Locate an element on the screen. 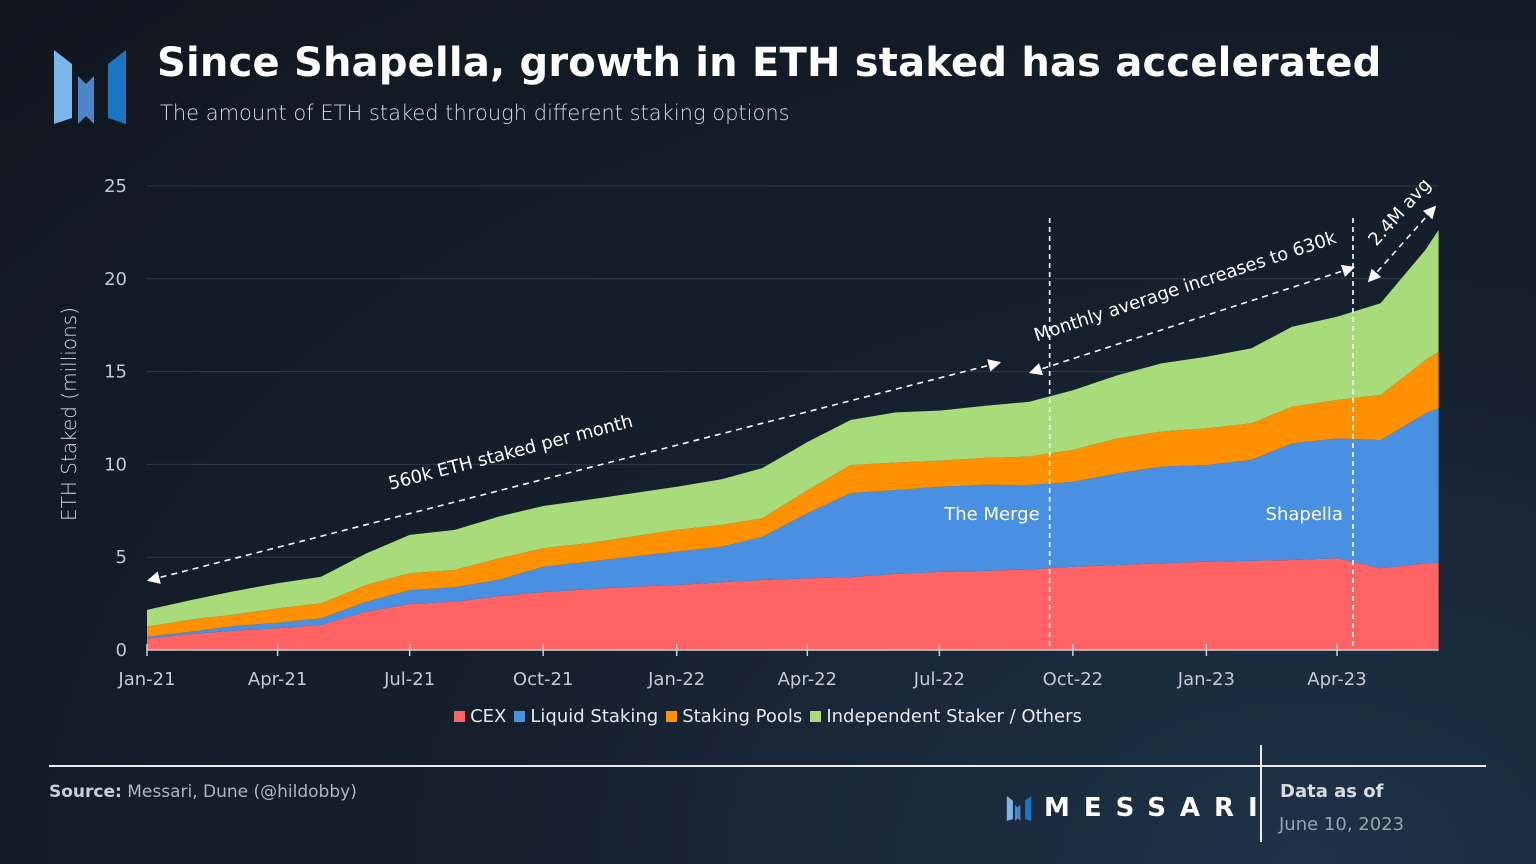 Image resolution: width=1536 pixels, height=864 pixels. messari-logo-icon is located at coordinates (90, 87).